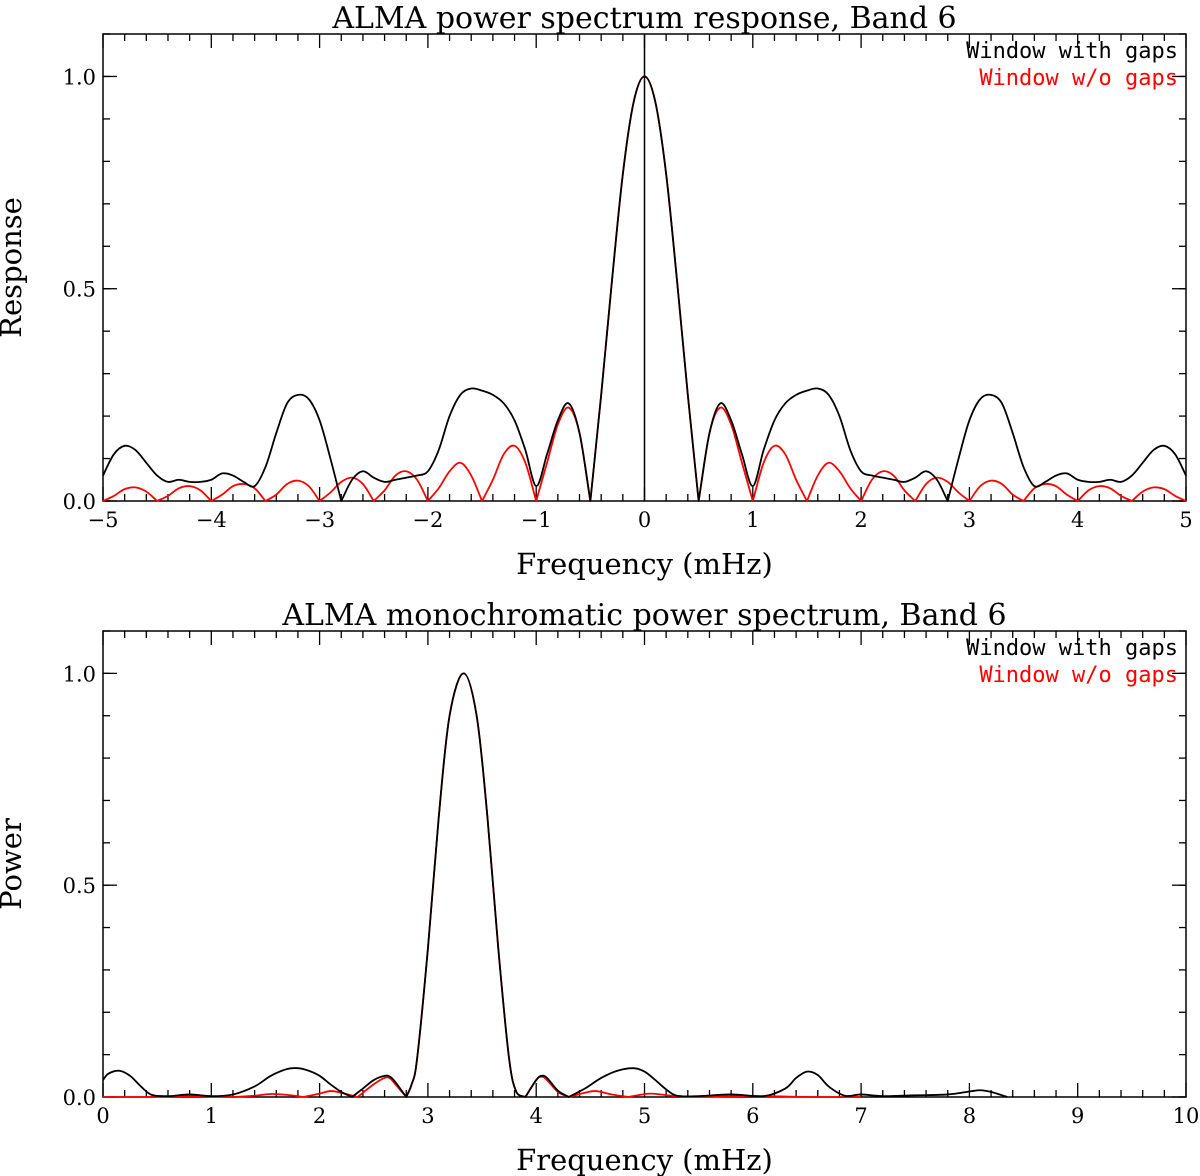 The image size is (1200, 1176). Describe the element at coordinates (427, 520) in the screenshot. I see `x-tick-label: −2` at that location.